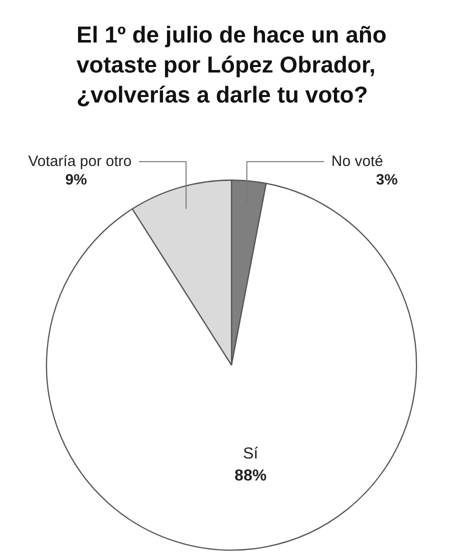 The height and width of the screenshot is (557, 462). Describe the element at coordinates (357, 161) in the screenshot. I see `slice-label: No voté` at that location.